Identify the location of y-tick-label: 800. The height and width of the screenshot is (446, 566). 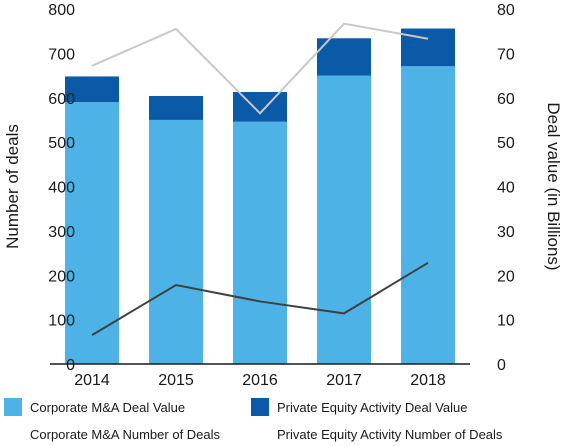
(61, 10).